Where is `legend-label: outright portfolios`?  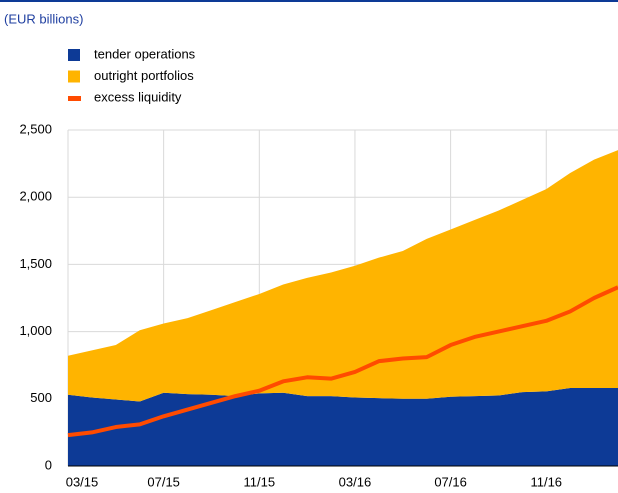
legend-label: outright portfolios is located at coordinates (144, 75).